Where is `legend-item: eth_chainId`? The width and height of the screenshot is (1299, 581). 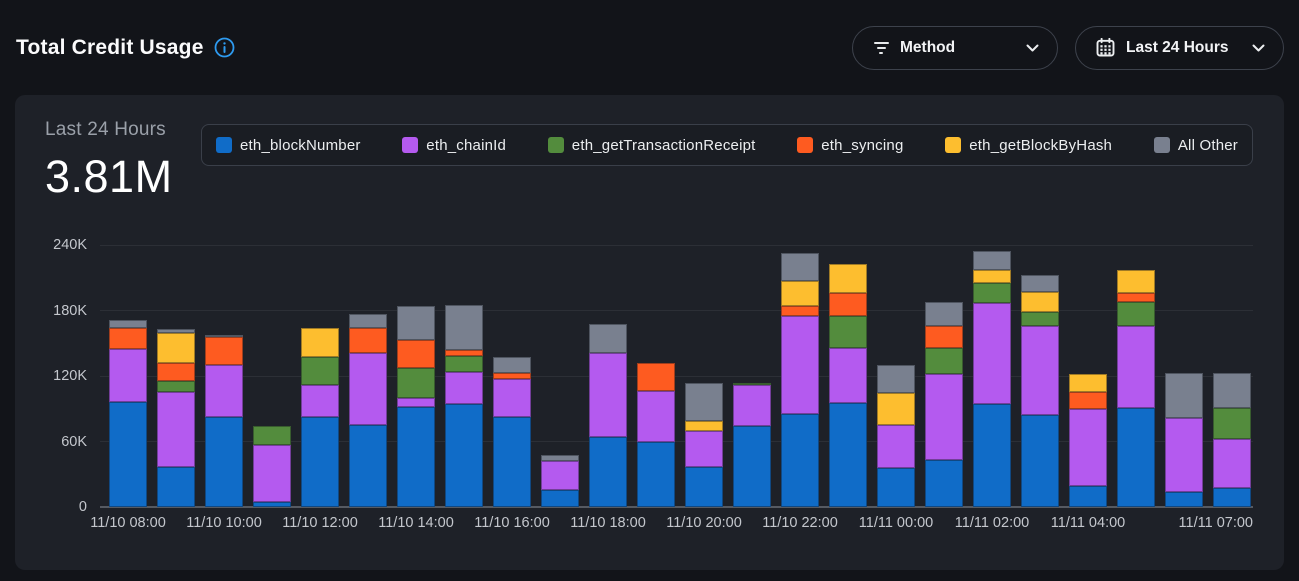 legend-item: eth_chainId is located at coordinates (454, 145).